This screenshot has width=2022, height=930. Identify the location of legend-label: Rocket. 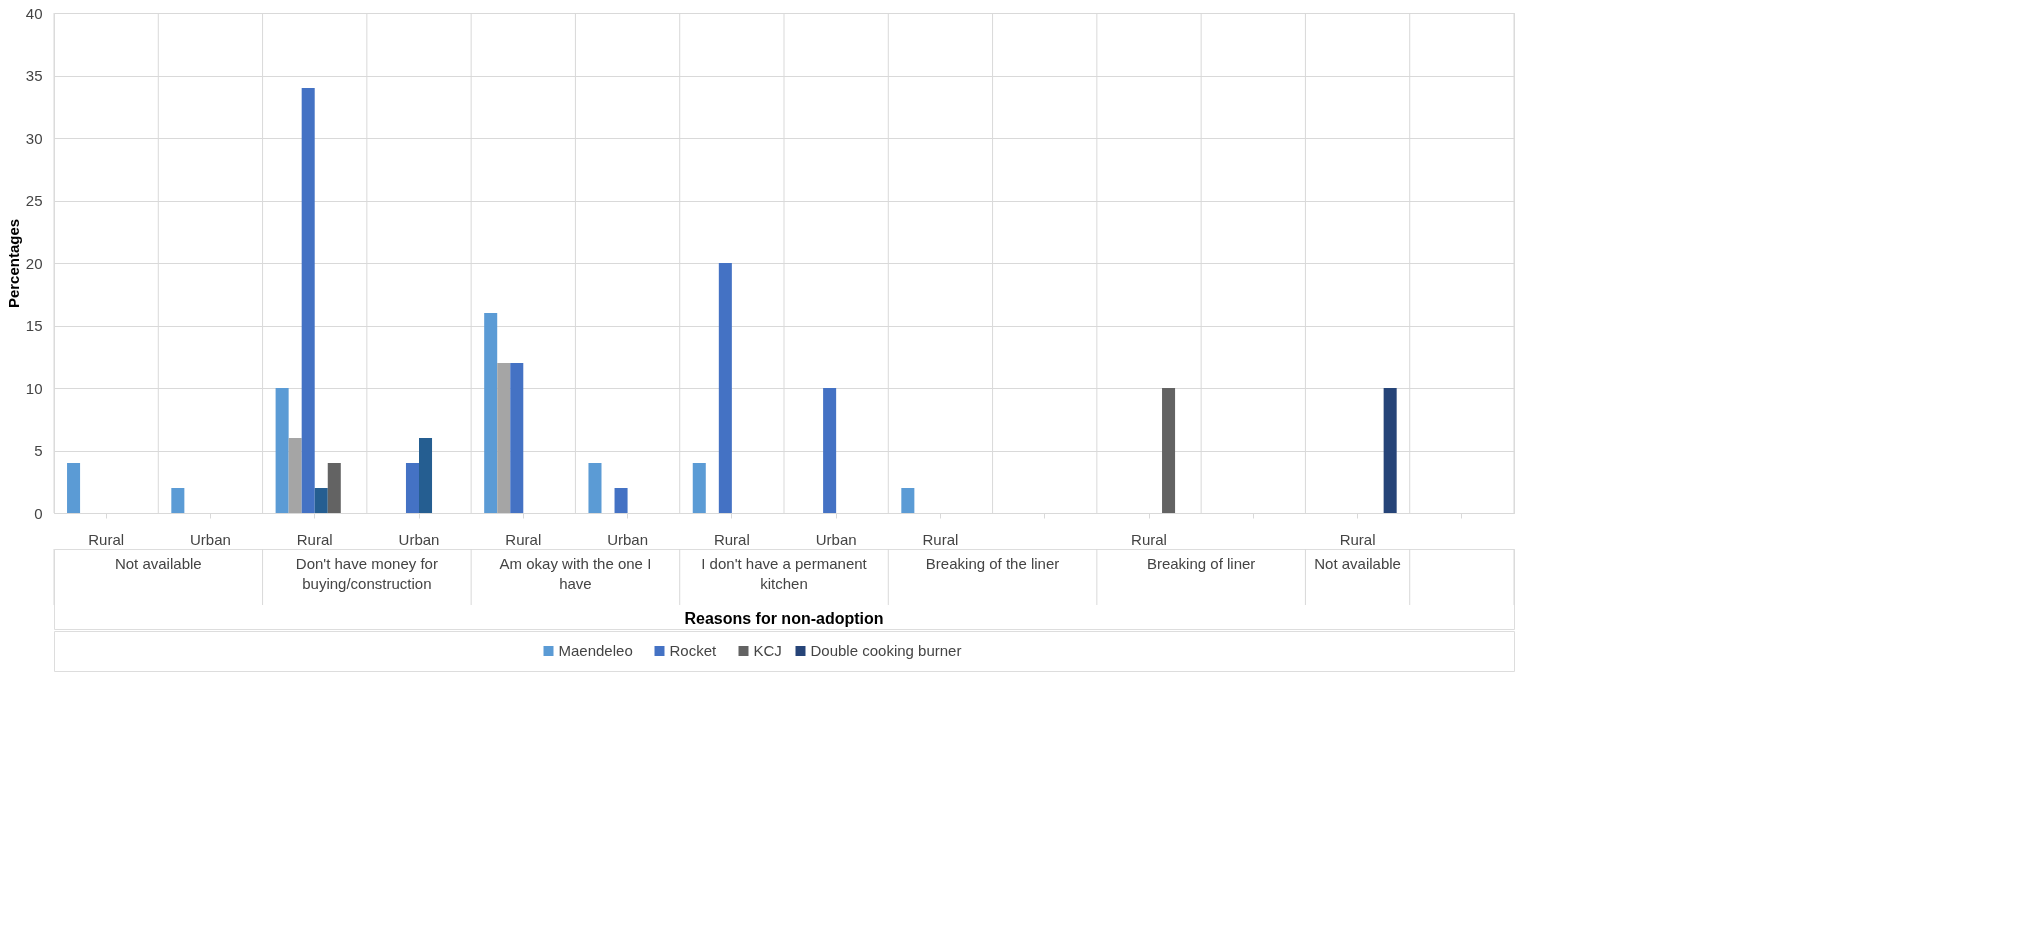
(693, 650).